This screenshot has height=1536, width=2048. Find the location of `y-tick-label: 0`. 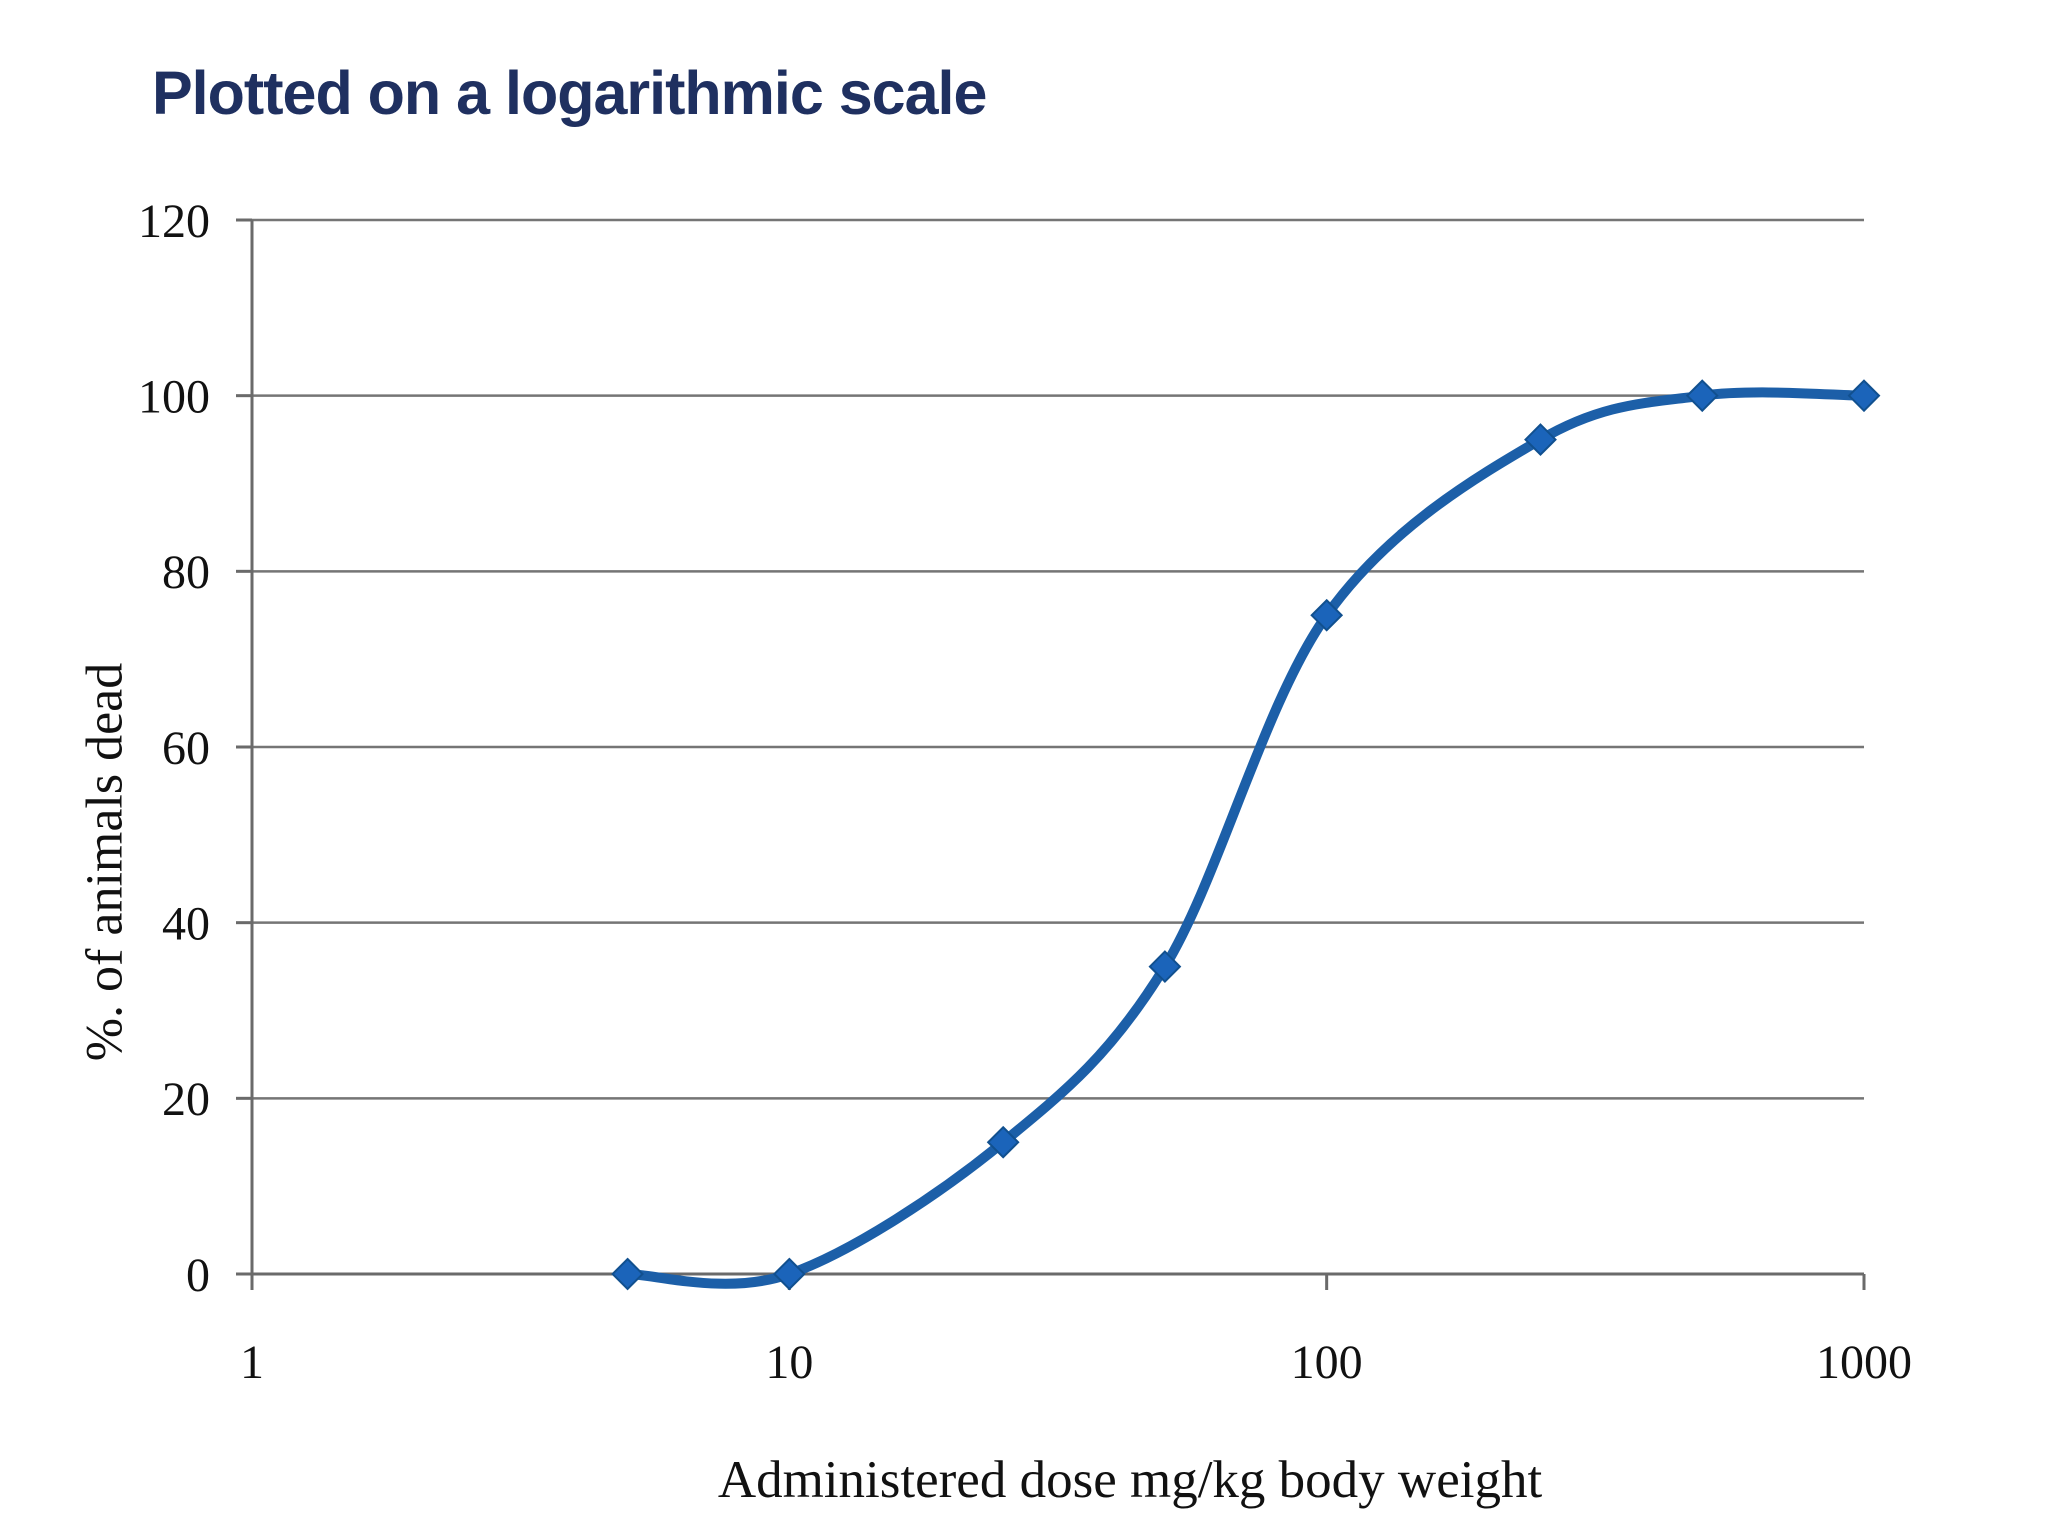

y-tick-label: 0 is located at coordinates (198, 1275).